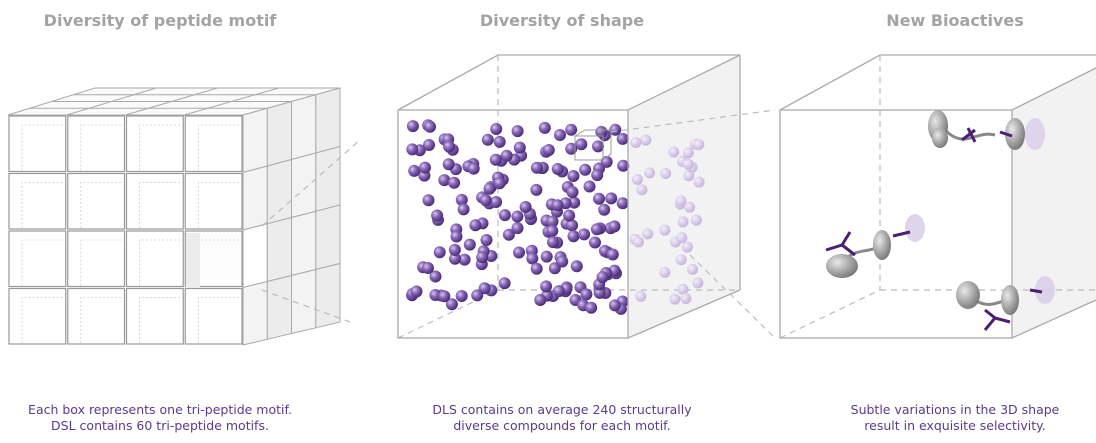 The height and width of the screenshot is (443, 1096). I want to click on compounds, so click(555, 217).